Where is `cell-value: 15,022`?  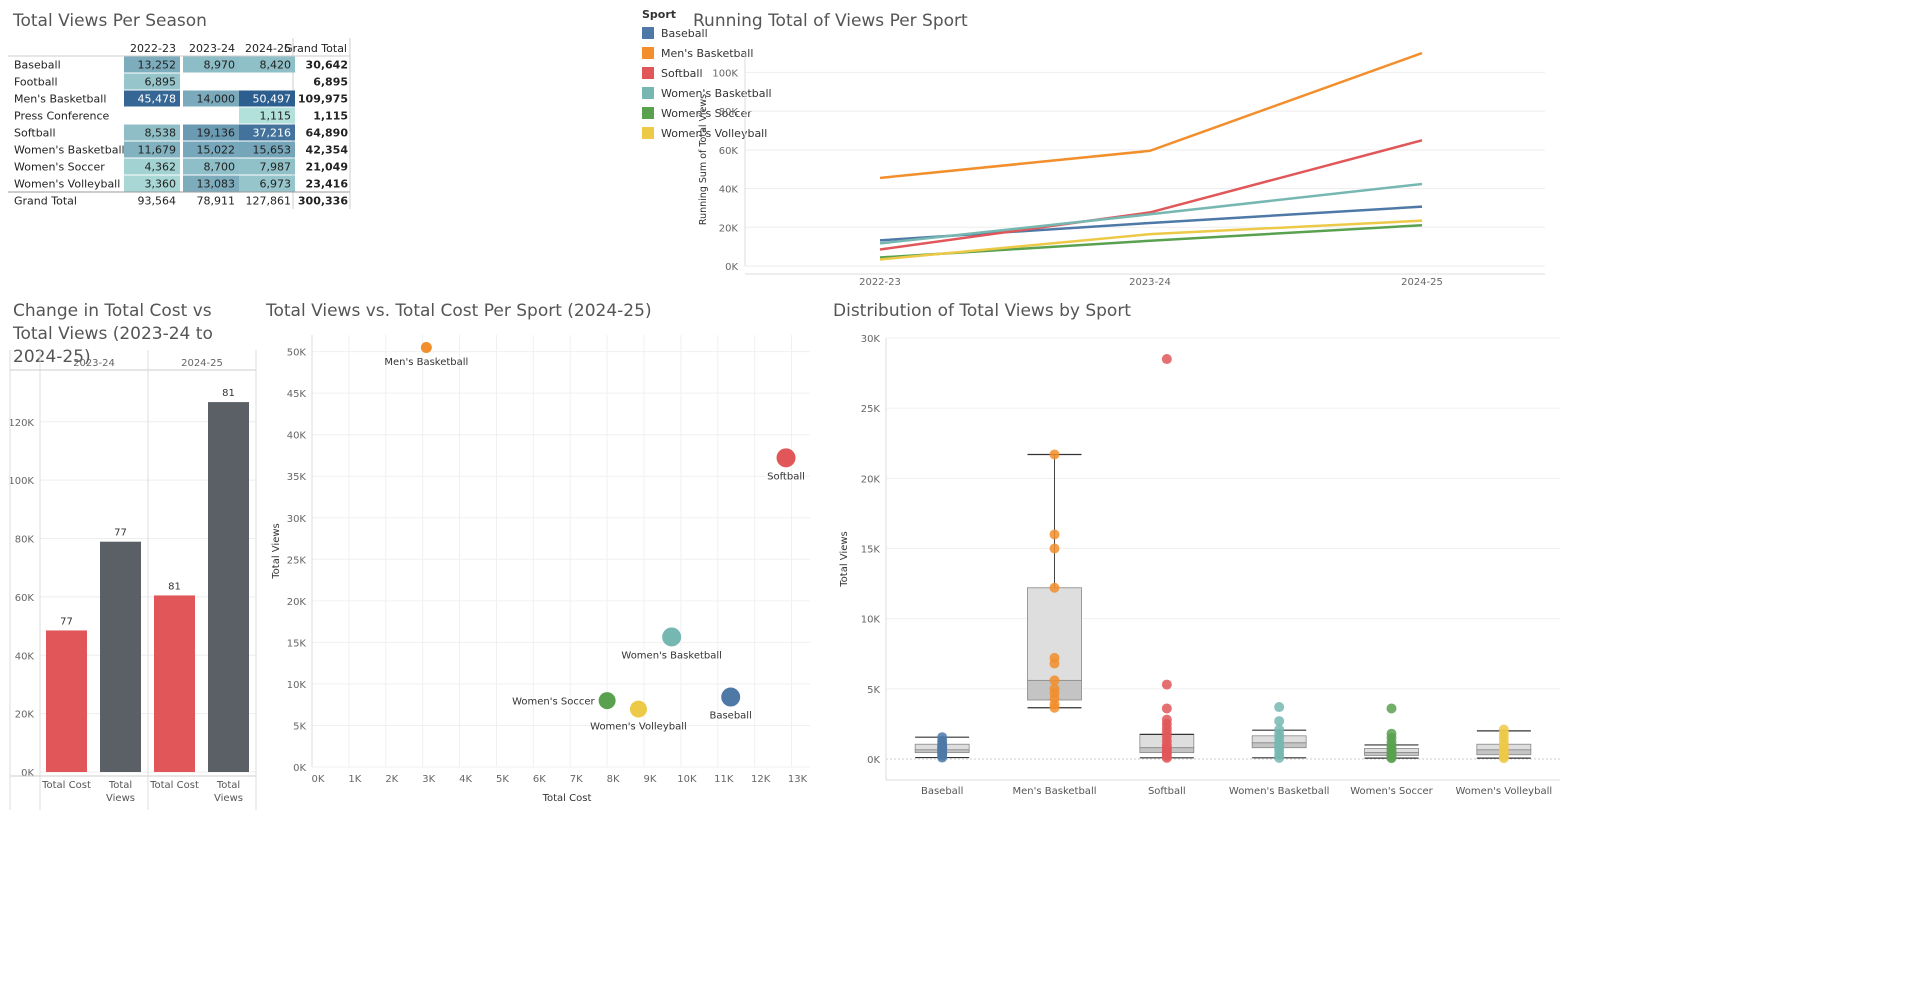
cell-value: 15,022 is located at coordinates (216, 150).